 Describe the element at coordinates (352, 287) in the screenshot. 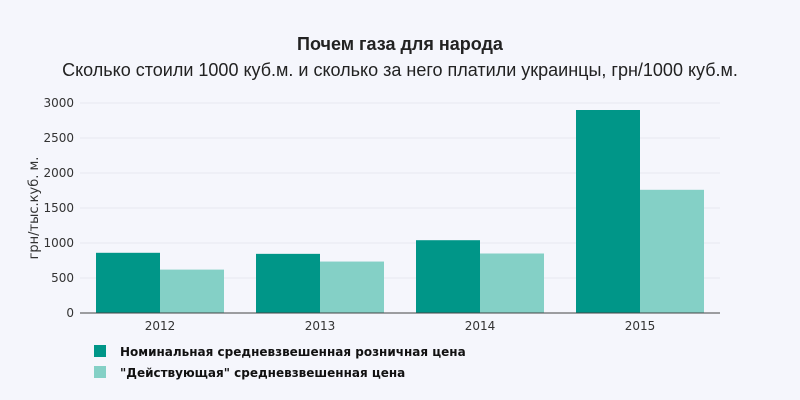

I see `bar-effective-2013` at that location.